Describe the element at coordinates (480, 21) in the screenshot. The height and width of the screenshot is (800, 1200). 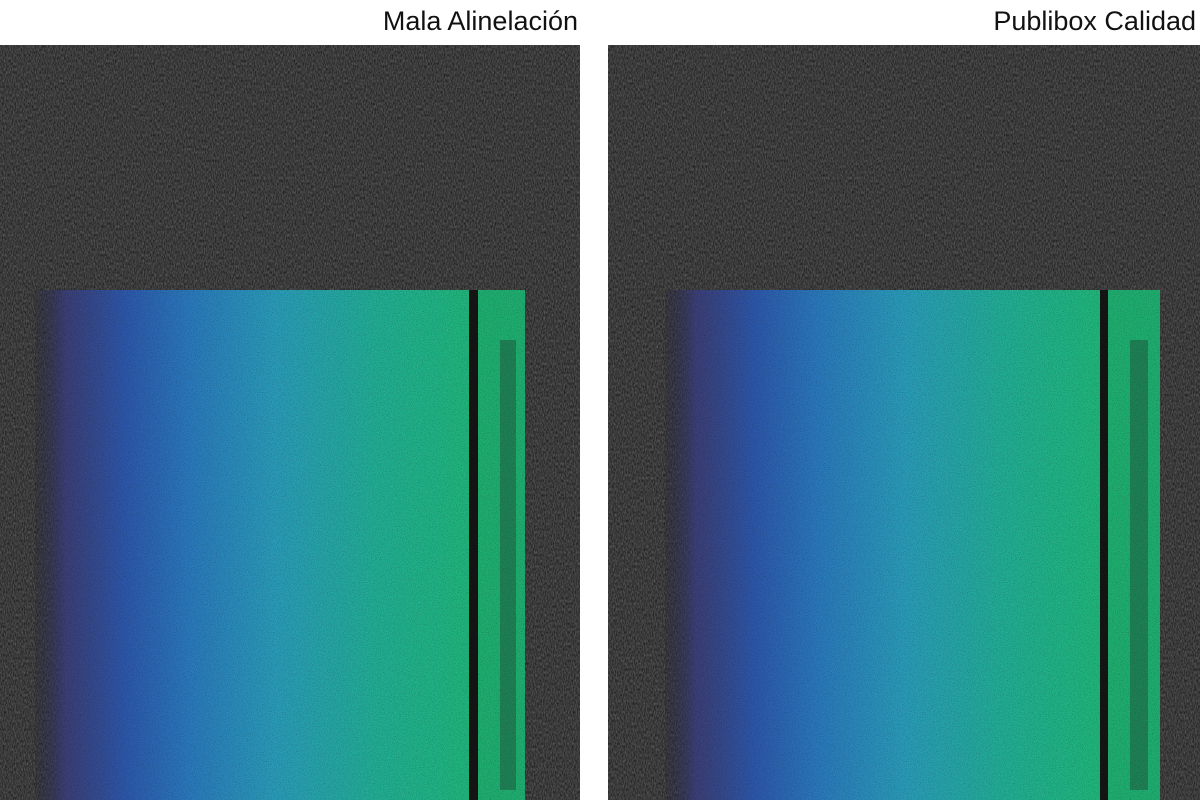
I see `caption: Mala Alinelación` at that location.